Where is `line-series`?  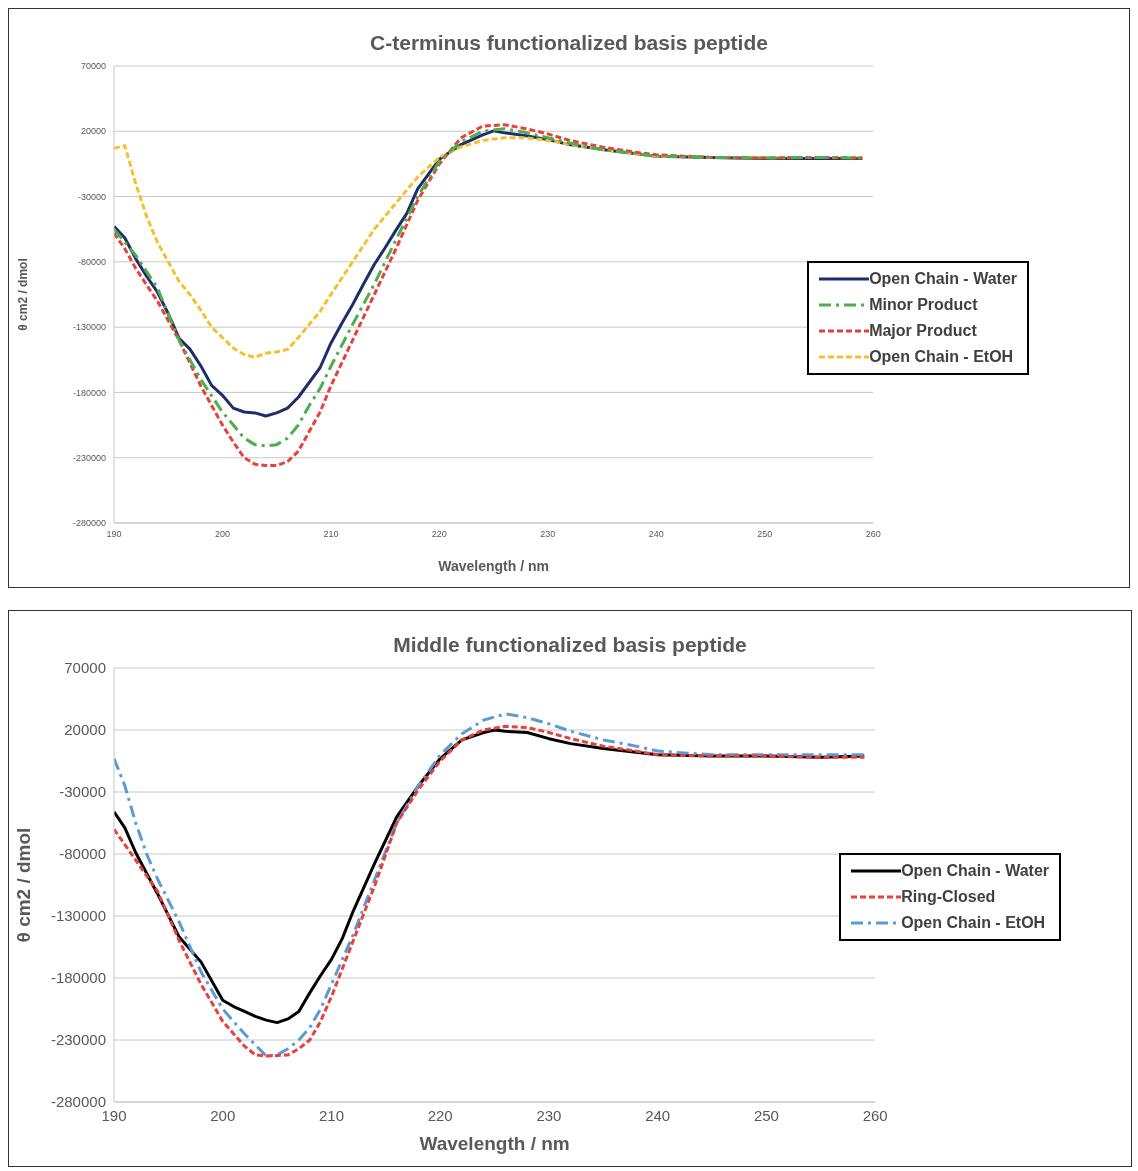 line-series is located at coordinates (489, 247).